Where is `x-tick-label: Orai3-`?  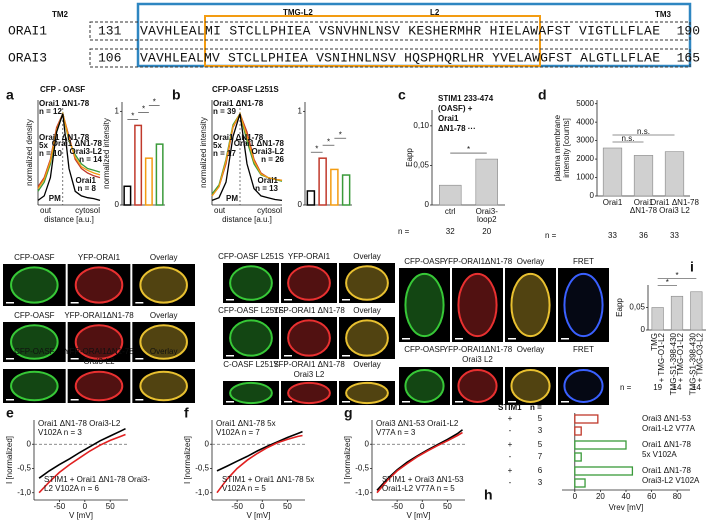
x-tick-label: Orai3- is located at coordinates (487, 211).